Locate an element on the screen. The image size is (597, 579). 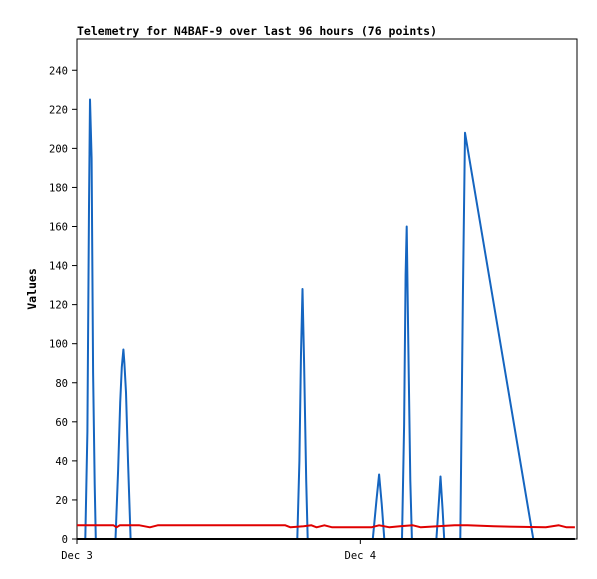
y-tick-label: 40 is located at coordinates (61, 462).